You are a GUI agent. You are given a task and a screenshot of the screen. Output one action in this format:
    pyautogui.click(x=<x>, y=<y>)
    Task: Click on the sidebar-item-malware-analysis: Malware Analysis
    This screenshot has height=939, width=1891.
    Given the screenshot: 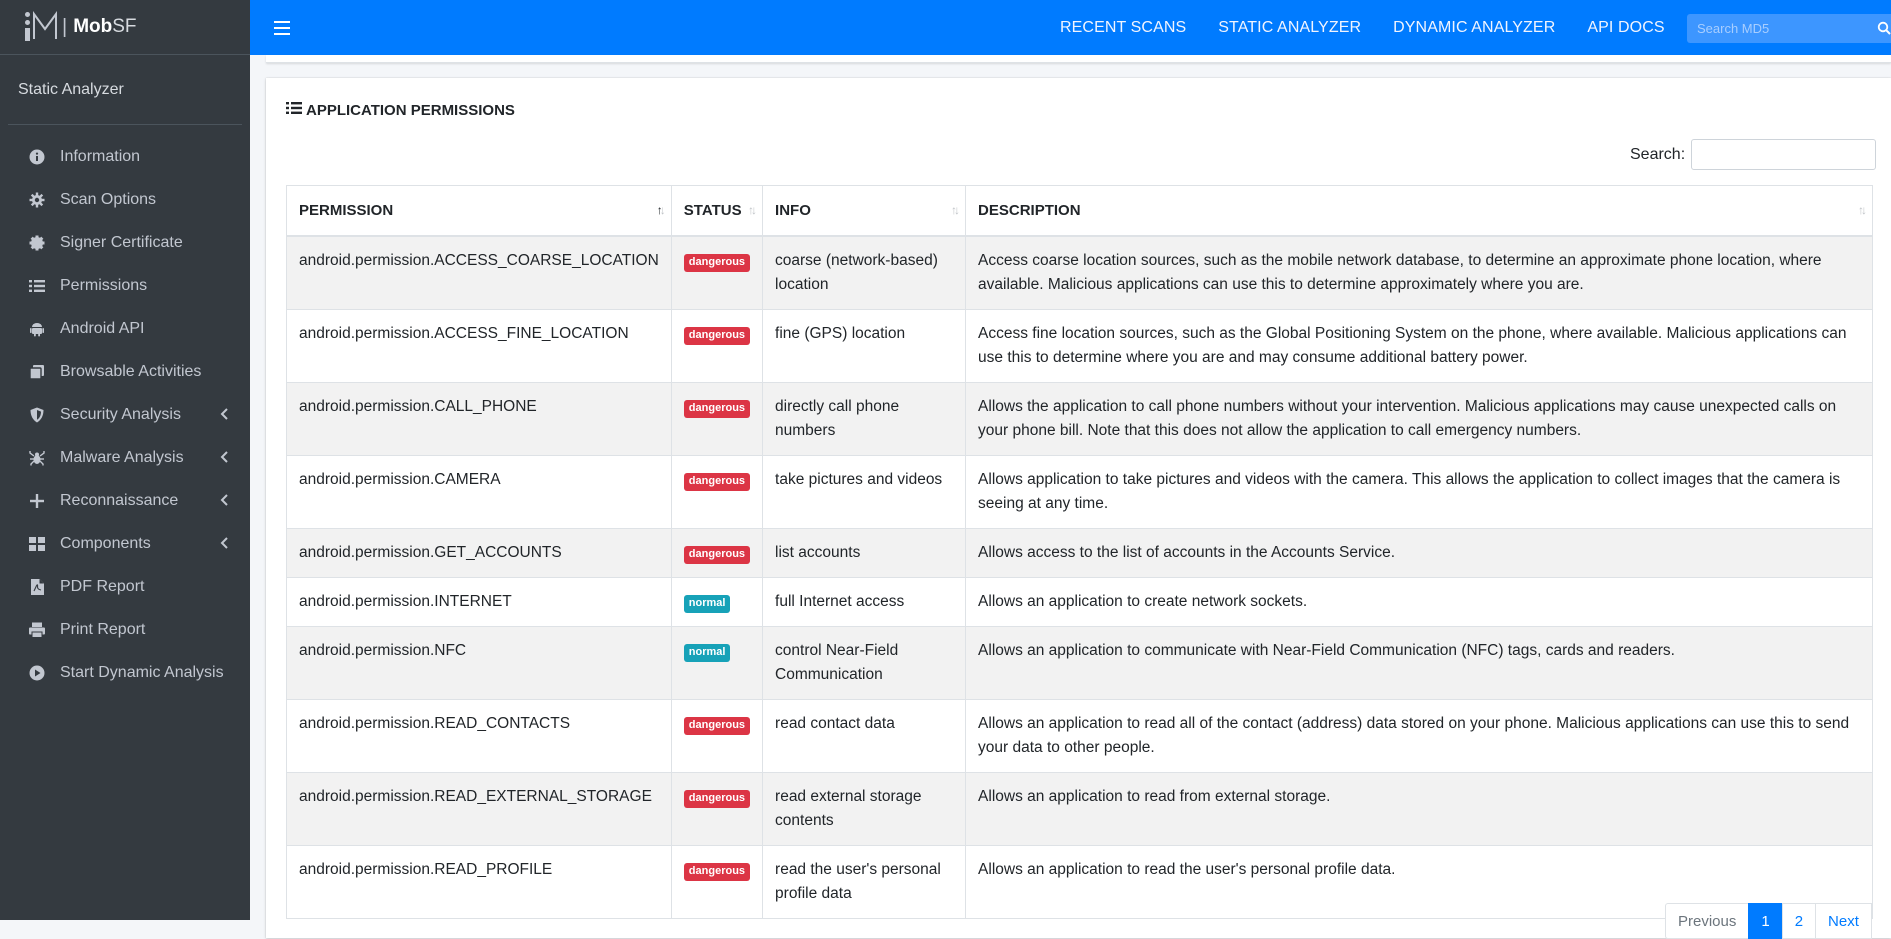 What is the action you would take?
    pyautogui.click(x=125, y=457)
    